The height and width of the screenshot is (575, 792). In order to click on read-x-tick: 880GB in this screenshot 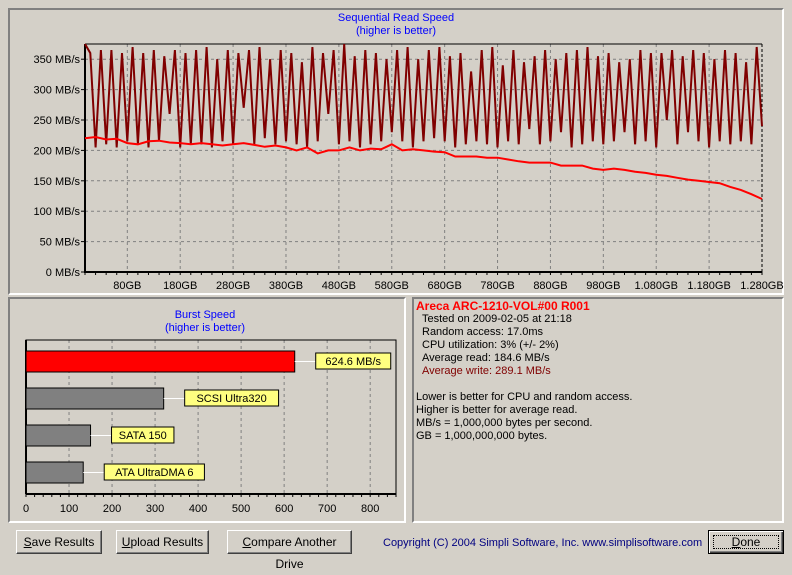, I will do `click(550, 286)`.